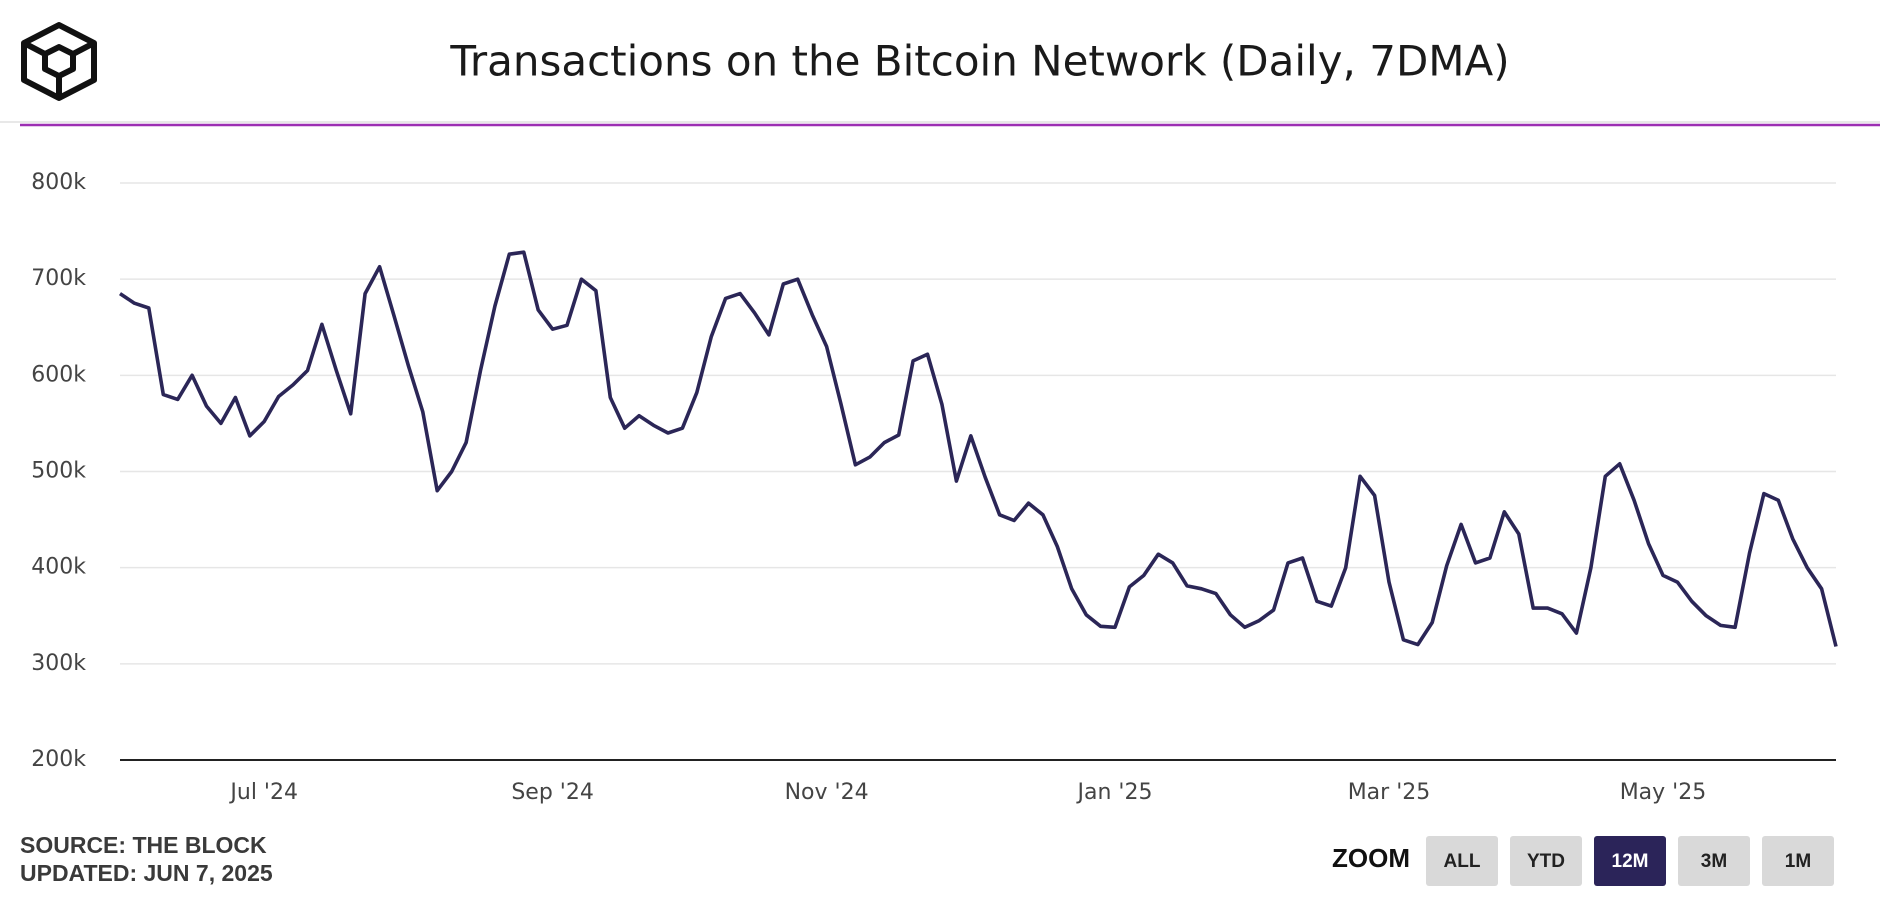 The height and width of the screenshot is (918, 1885). I want to click on x-tick-label: Sep '24, so click(552, 792).